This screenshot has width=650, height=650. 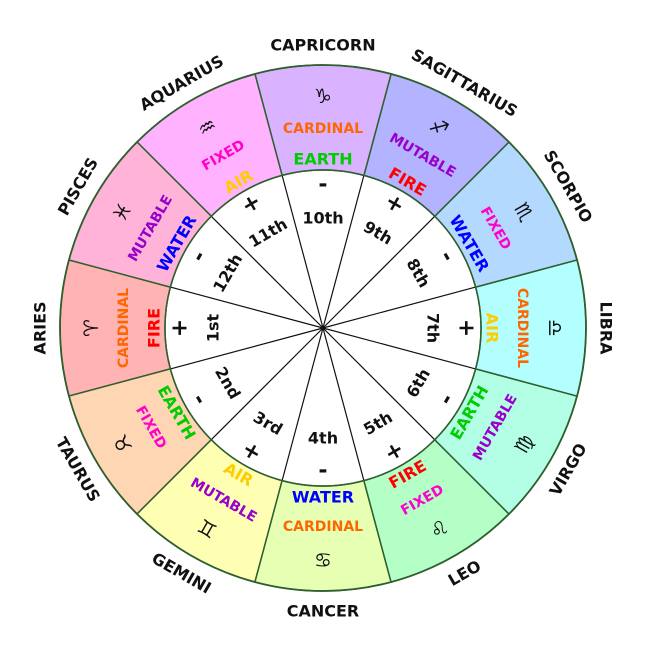 What do you see at coordinates (323, 497) in the screenshot?
I see `element-label-cancer: WATER` at bounding box center [323, 497].